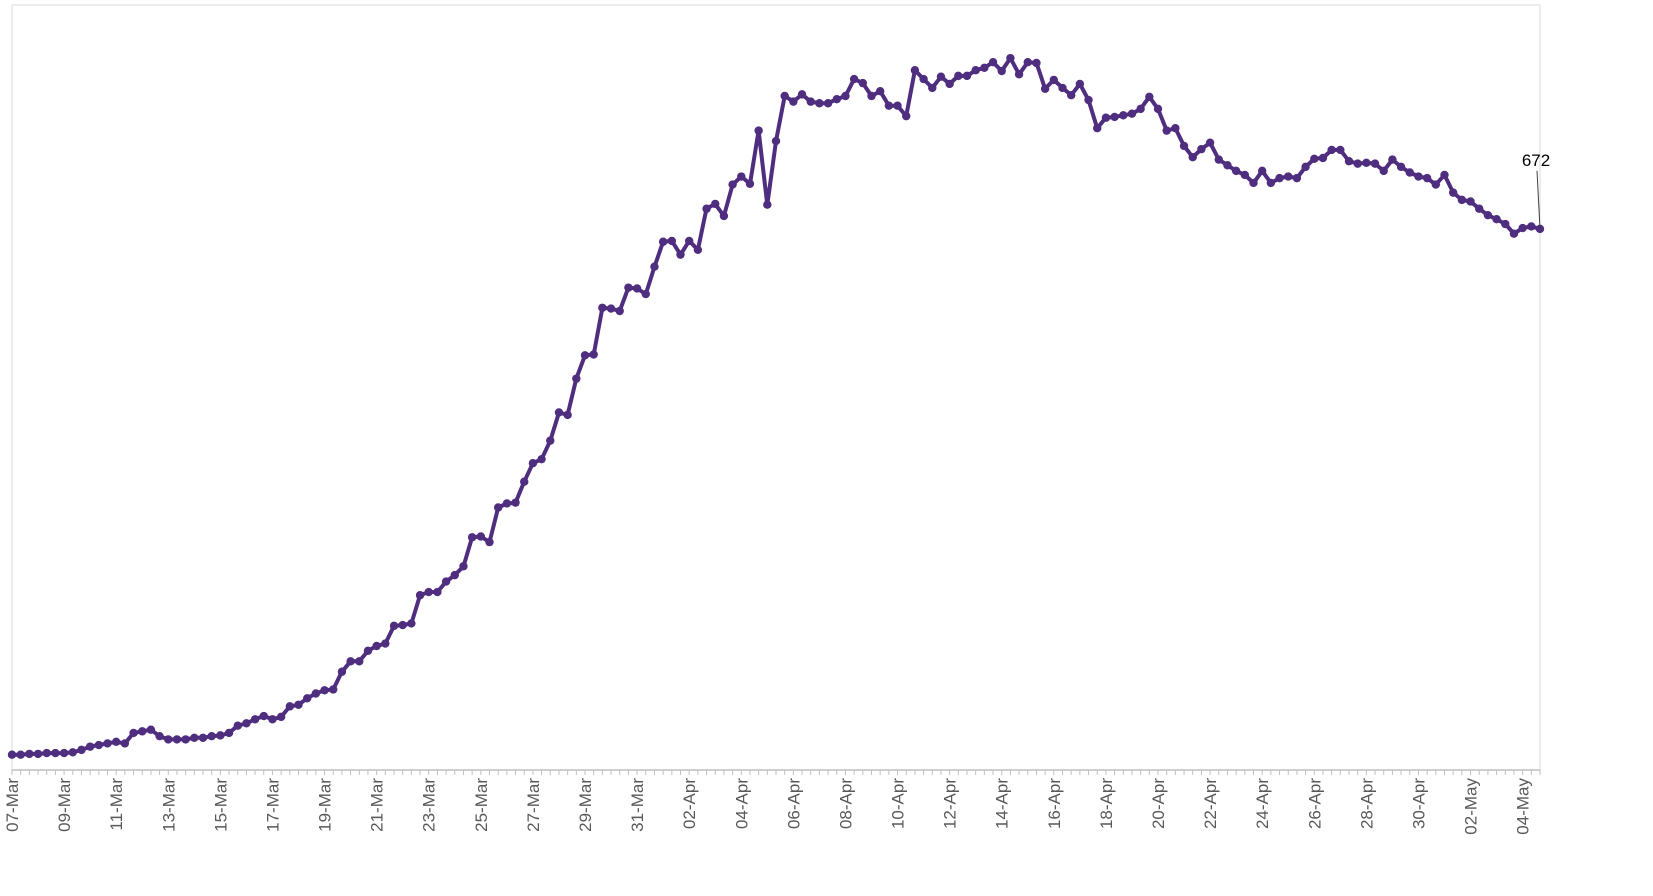 The image size is (1653, 896). What do you see at coordinates (1523, 806) in the screenshot?
I see `x-tick-label: 04-May` at bounding box center [1523, 806].